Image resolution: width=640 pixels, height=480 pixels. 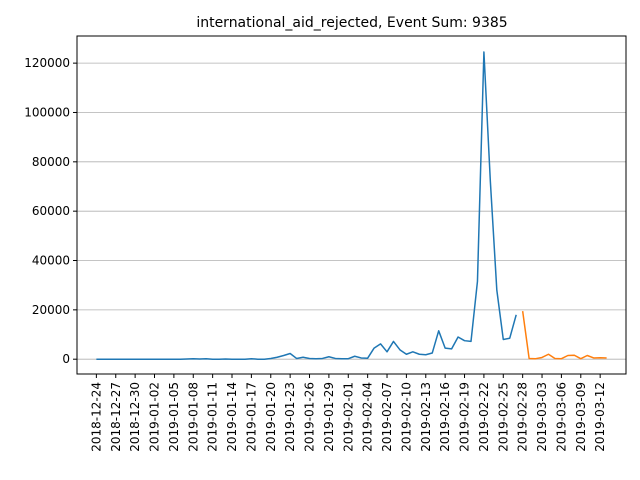 What do you see at coordinates (251, 417) in the screenshot?
I see `x-tick-label: 2019-01-17` at bounding box center [251, 417].